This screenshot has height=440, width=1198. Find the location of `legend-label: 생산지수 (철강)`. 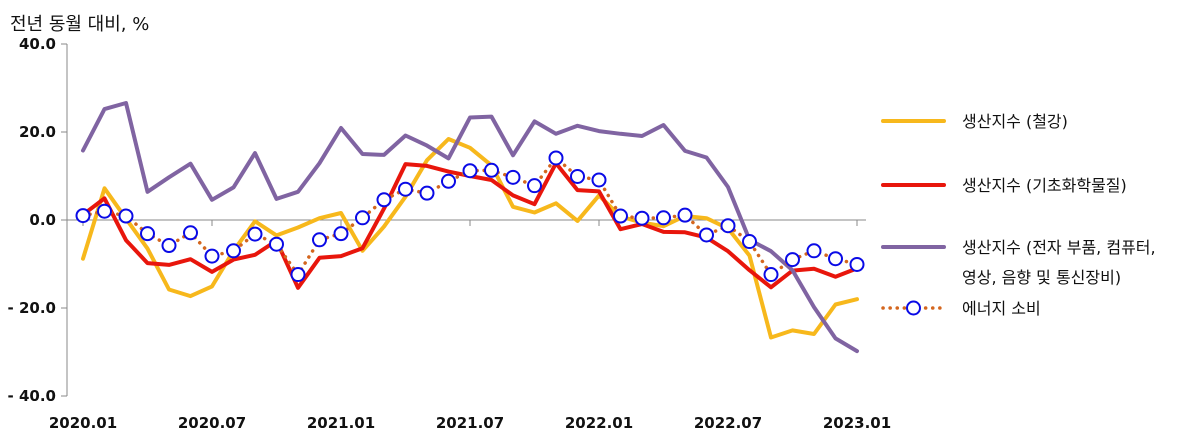

legend-label: 생산지수 (철강) is located at coordinates (1015, 121).